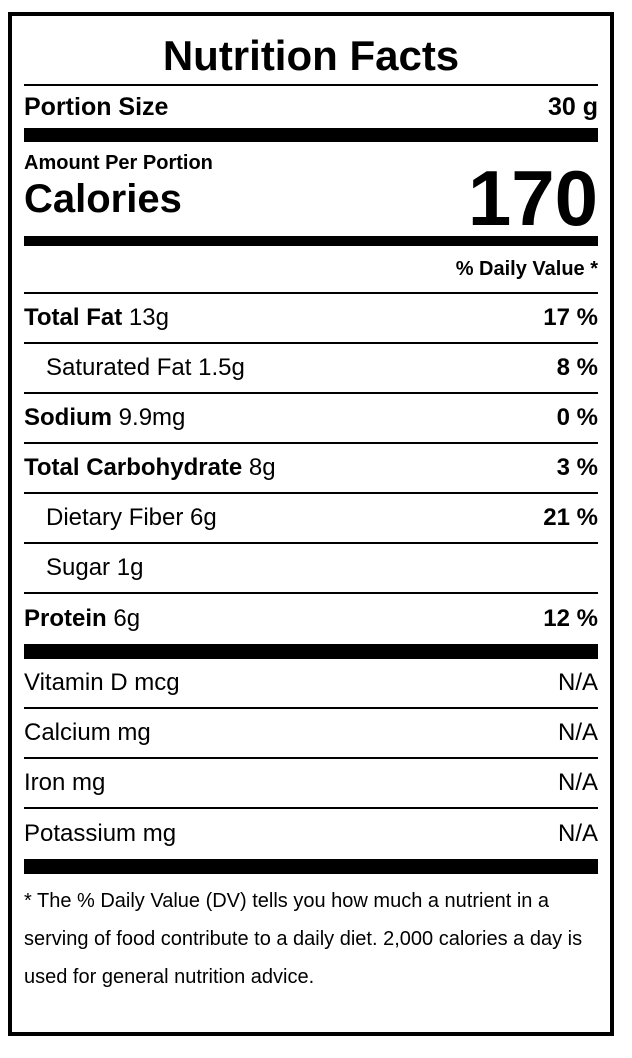  Describe the element at coordinates (65, 782) in the screenshot. I see `micronutrient-name: Iron mg` at that location.